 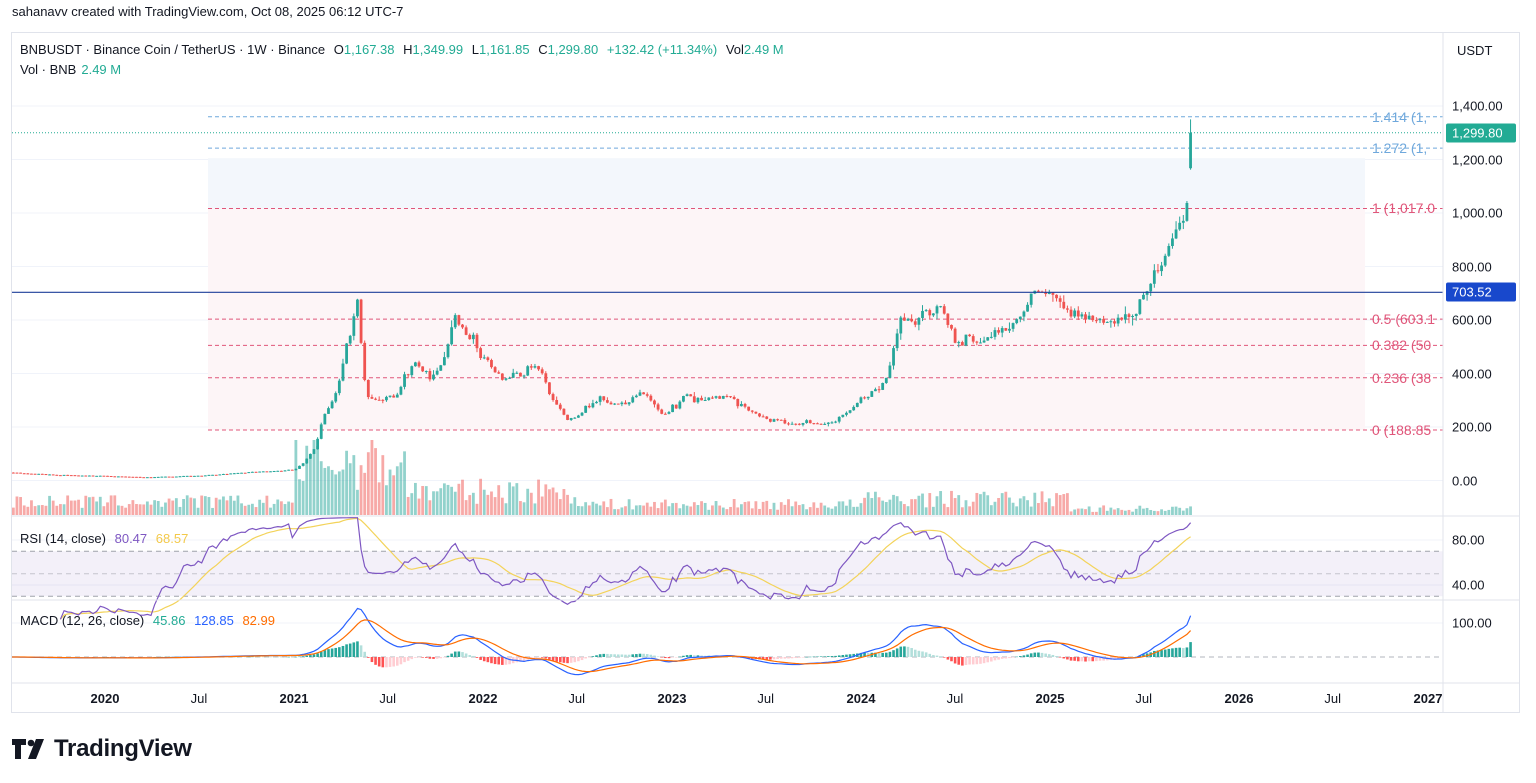 What do you see at coordinates (1239, 698) in the screenshot?
I see `time-tick: 2026` at bounding box center [1239, 698].